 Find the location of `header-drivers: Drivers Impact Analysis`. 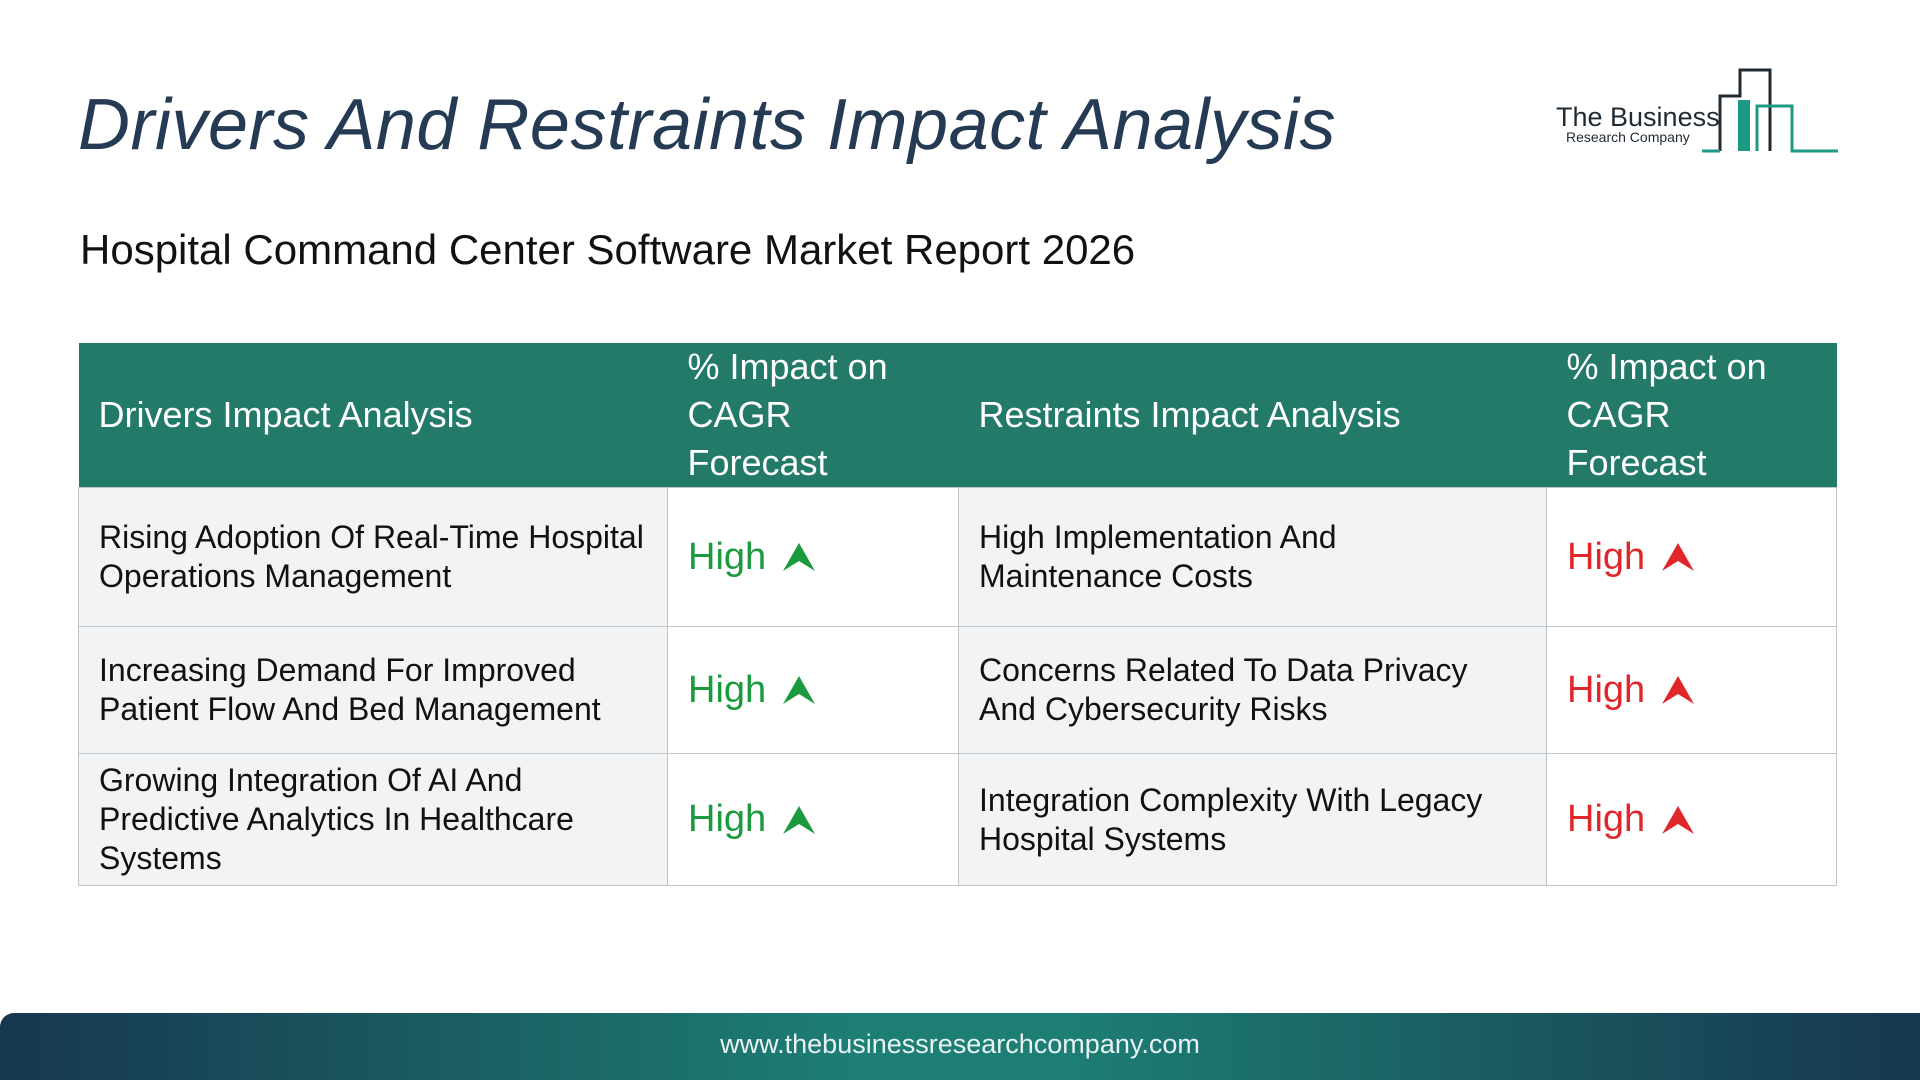

header-drivers: Drivers Impact Analysis is located at coordinates (373, 415).